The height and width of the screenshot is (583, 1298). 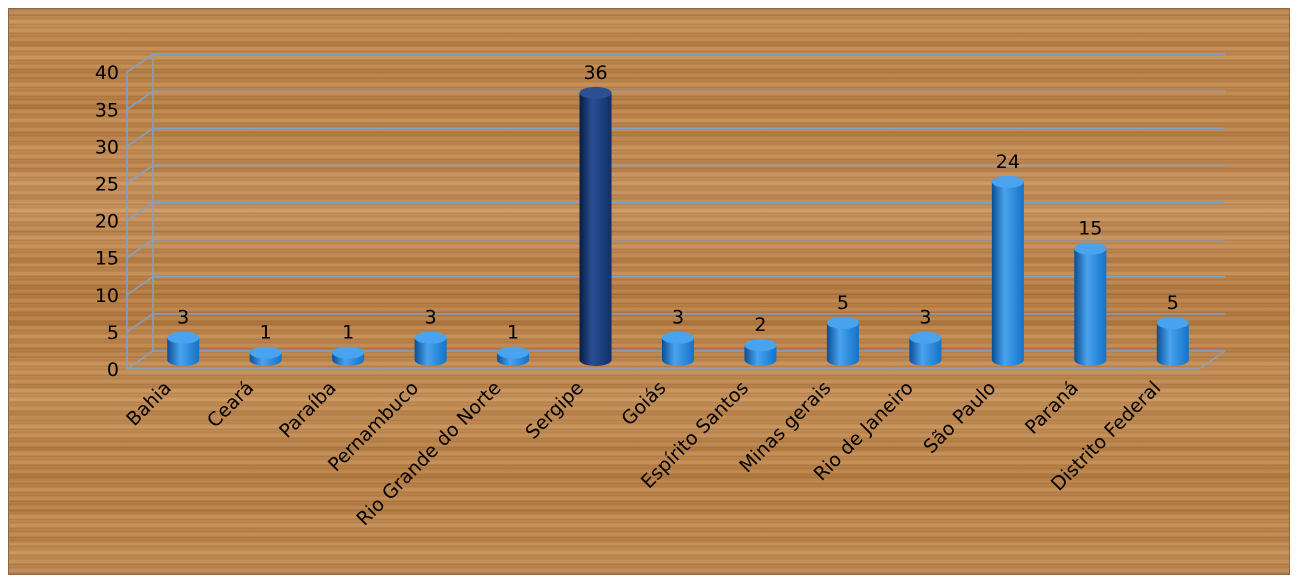 I want to click on y-tick-label: 25, so click(x=107, y=185).